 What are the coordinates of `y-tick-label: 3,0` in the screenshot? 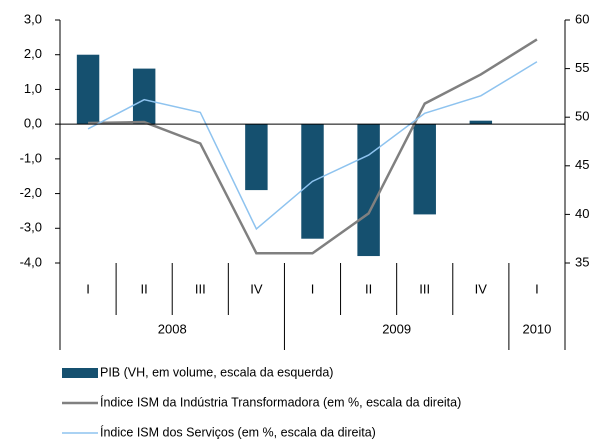 It's located at (33, 18).